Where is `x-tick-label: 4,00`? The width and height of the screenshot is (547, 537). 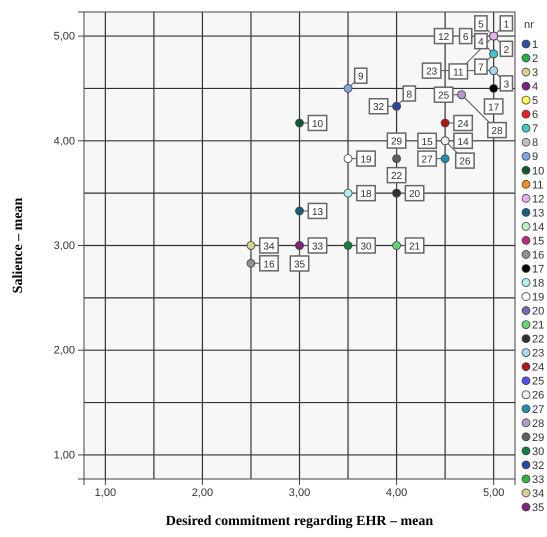 x-tick-label: 4,00 is located at coordinates (397, 492).